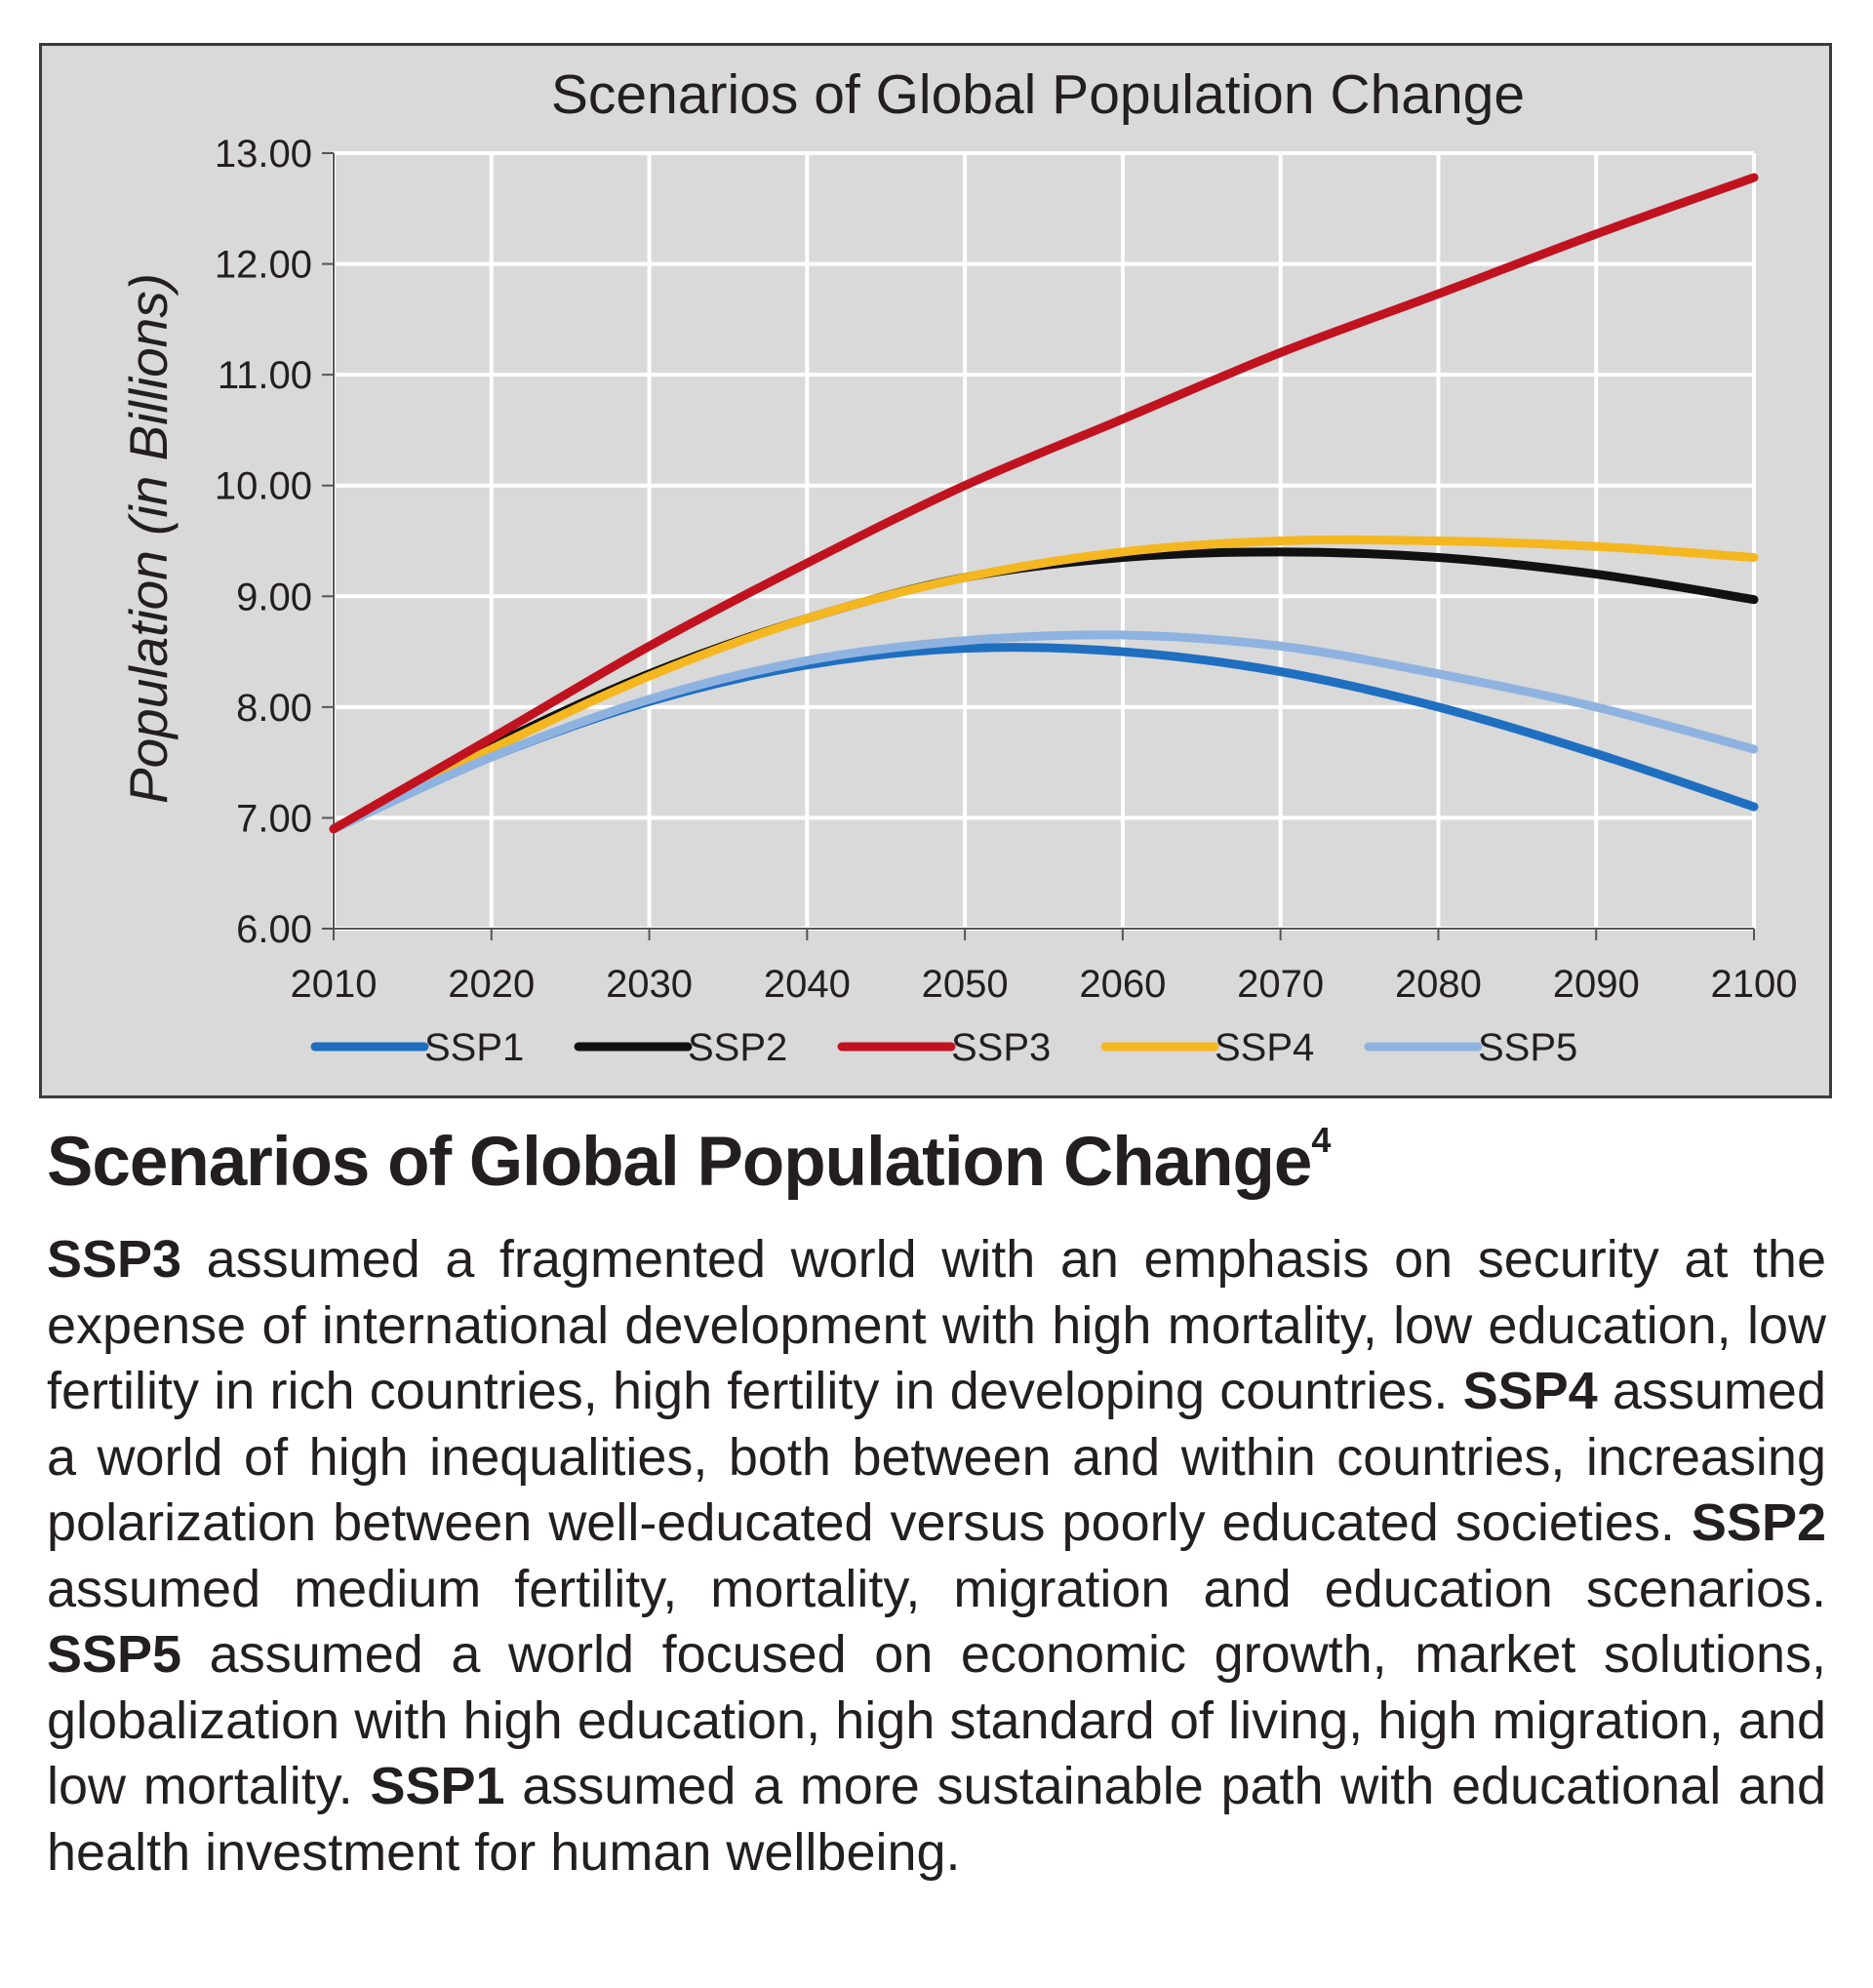  I want to click on scenario-name: SSP4, so click(1530, 1391).